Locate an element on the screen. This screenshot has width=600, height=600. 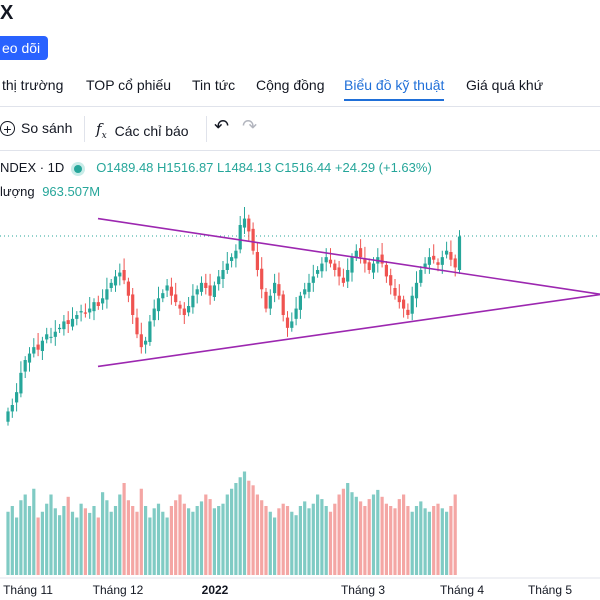
compare-button: + So sánh is located at coordinates (36, 128).